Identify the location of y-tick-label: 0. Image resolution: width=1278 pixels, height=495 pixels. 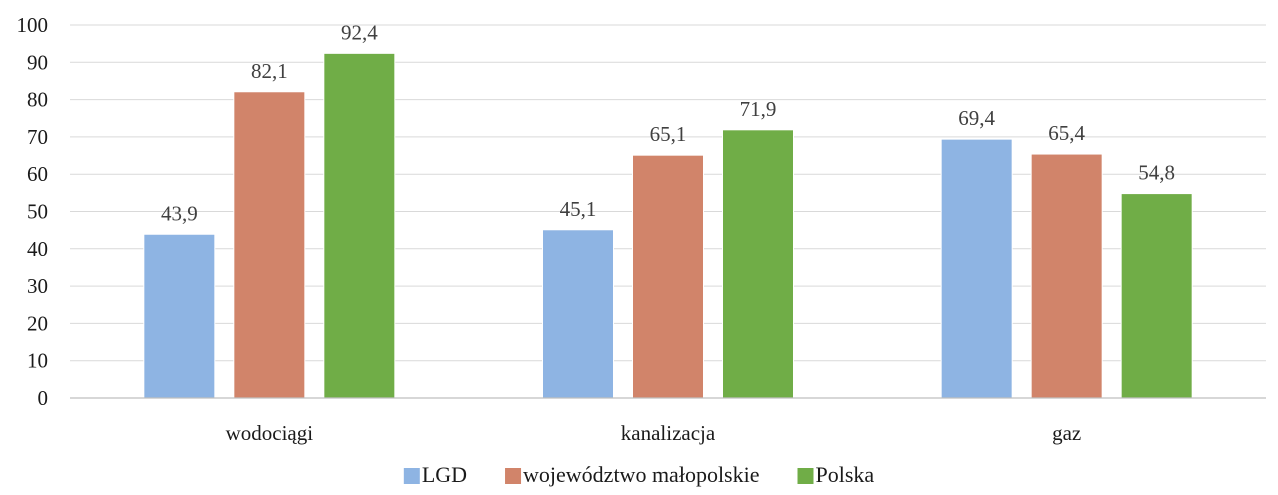
(43, 398).